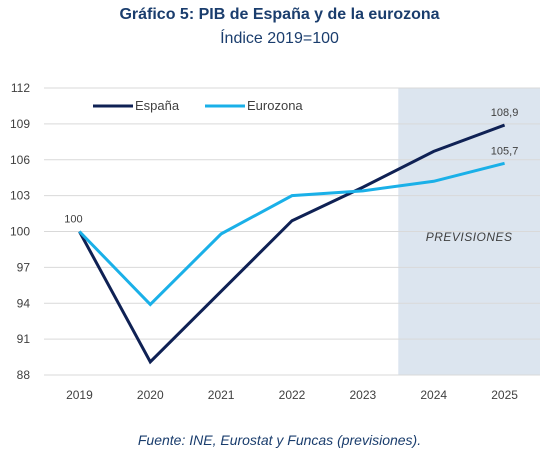  I want to click on forecast-label: PREVISIONES, so click(469, 237).